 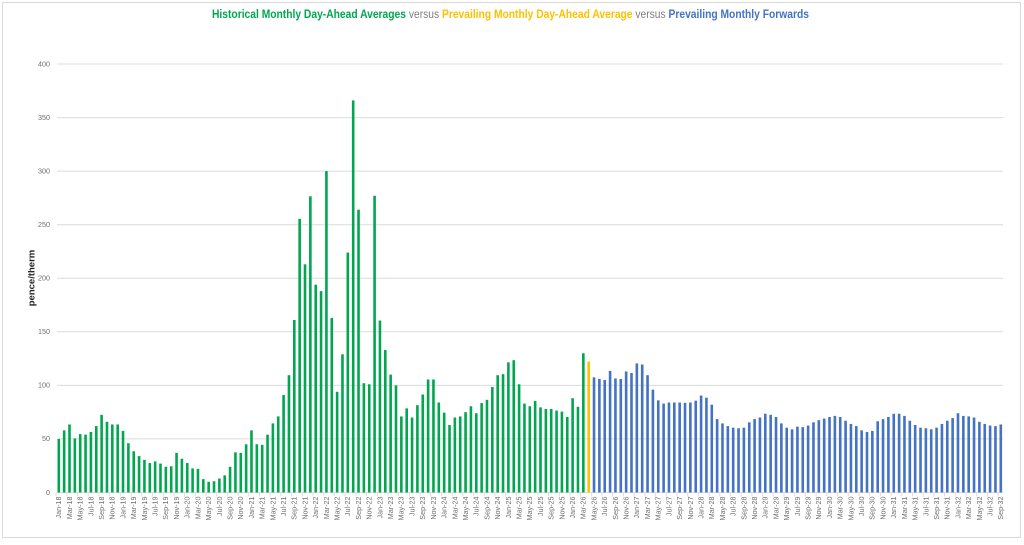 What do you see at coordinates (80, 508) in the screenshot?
I see `svg-text: May-18` at bounding box center [80, 508].